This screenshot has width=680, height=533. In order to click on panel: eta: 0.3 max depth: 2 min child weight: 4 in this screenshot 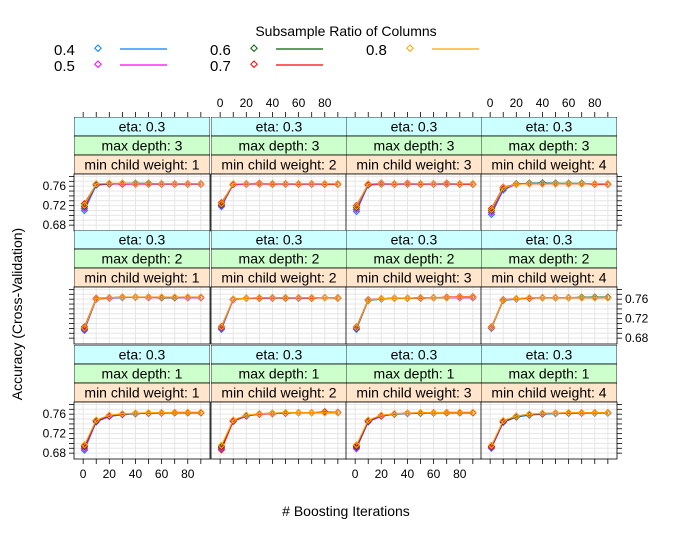, I will do `click(549, 287)`.